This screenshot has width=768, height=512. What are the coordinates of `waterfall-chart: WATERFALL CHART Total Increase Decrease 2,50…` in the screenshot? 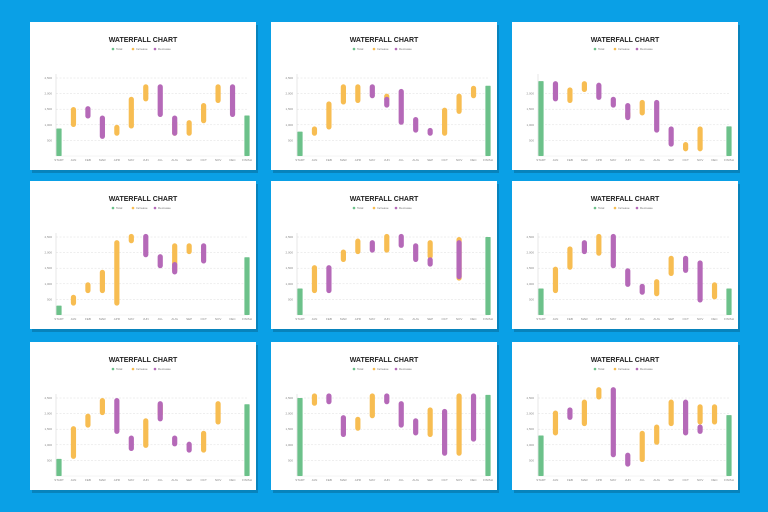 It's located at (389, 419).